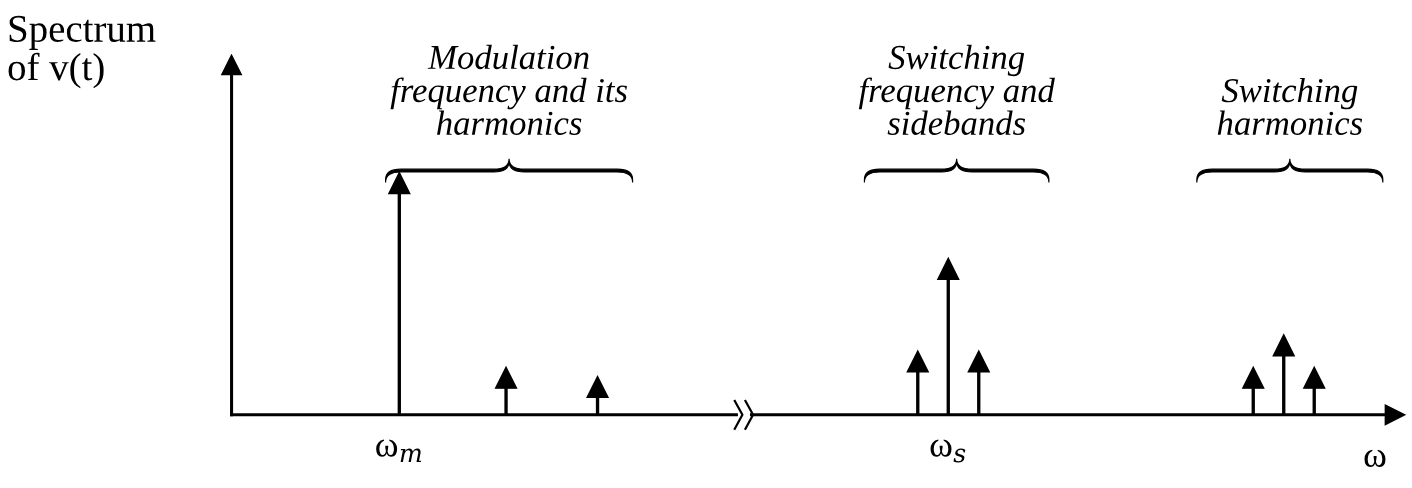 The height and width of the screenshot is (488, 1412). I want to click on x-tick-label: ω$_{s}$, so click(948, 451).